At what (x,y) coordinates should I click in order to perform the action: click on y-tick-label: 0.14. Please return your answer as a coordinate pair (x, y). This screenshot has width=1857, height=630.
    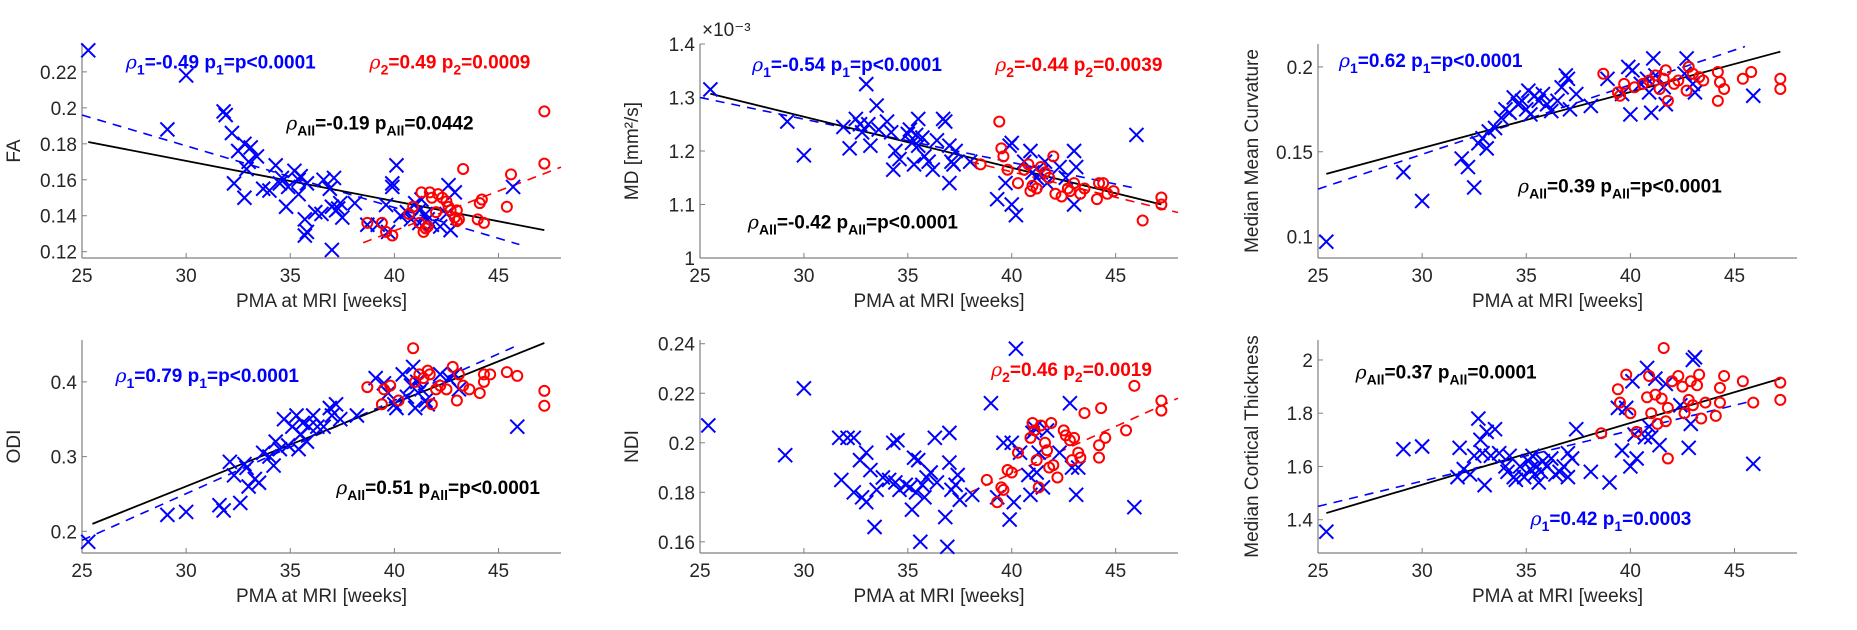
    Looking at the image, I should click on (58, 217).